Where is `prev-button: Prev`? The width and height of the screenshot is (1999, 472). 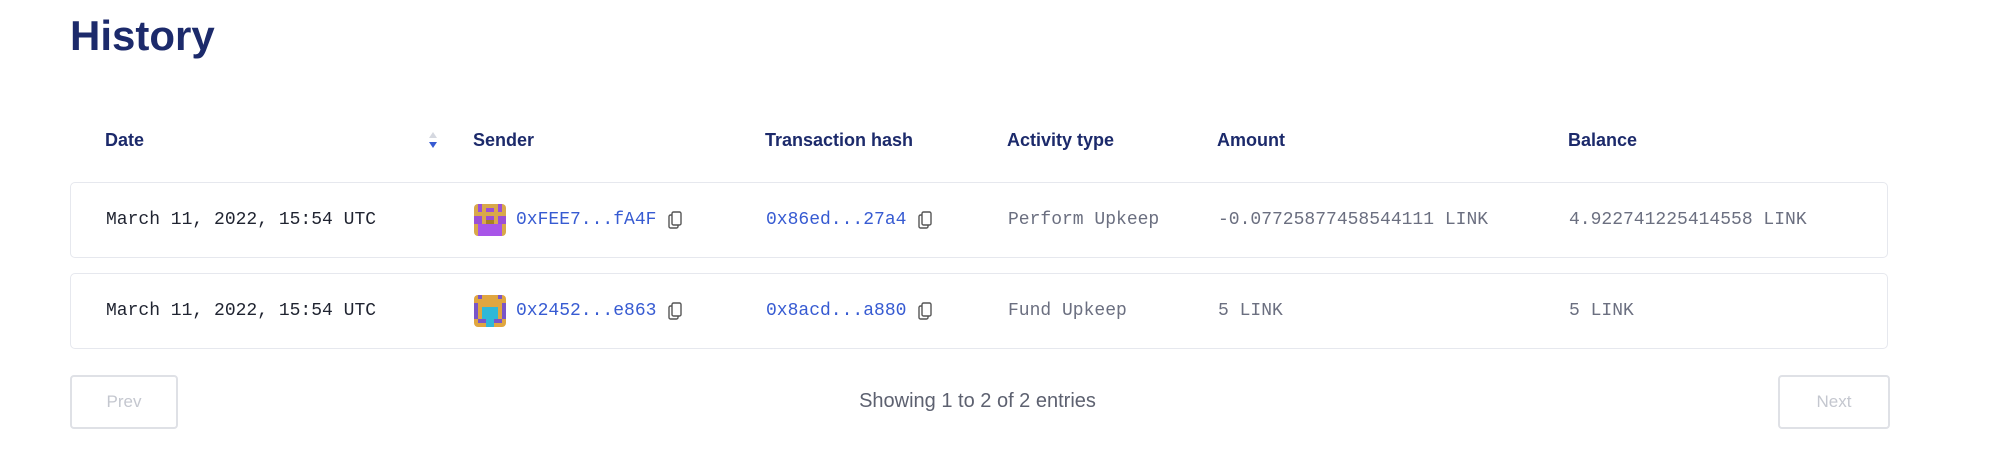 prev-button: Prev is located at coordinates (124, 402).